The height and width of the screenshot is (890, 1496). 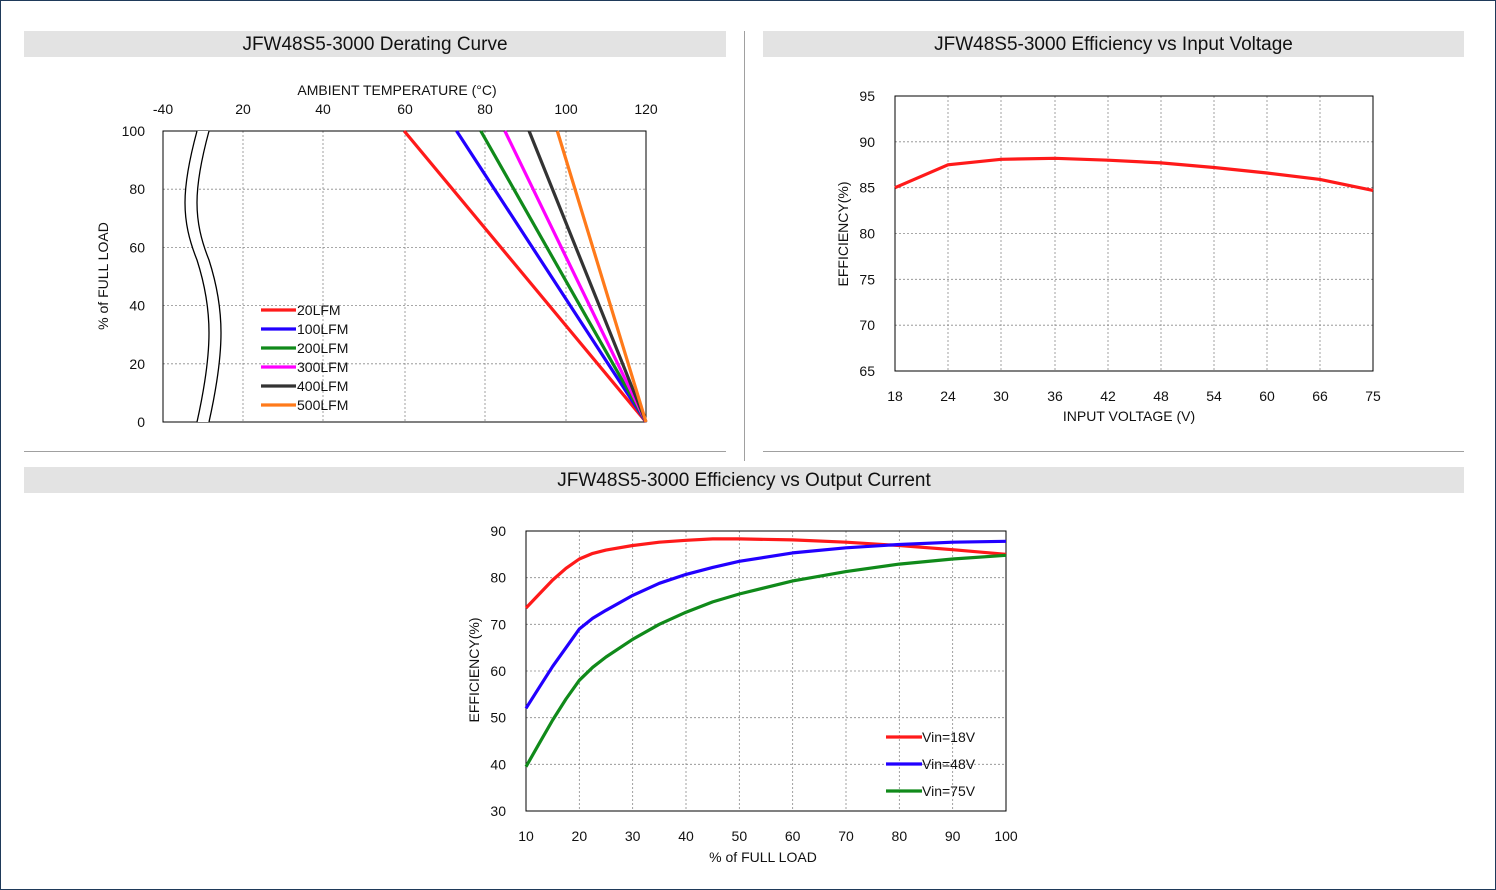 I want to click on derating-series-line-300lfm, so click(x=575, y=276).